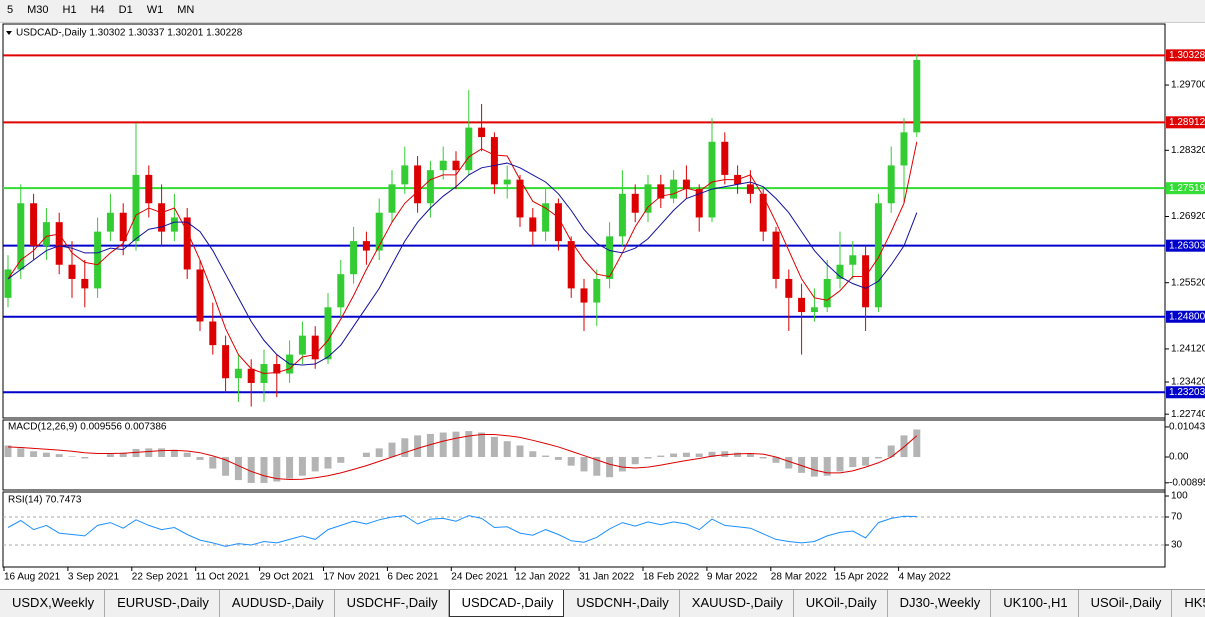 Image resolution: width=1205 pixels, height=617 pixels. I want to click on chart-tab: EURUSD-,Daily, so click(162, 603).